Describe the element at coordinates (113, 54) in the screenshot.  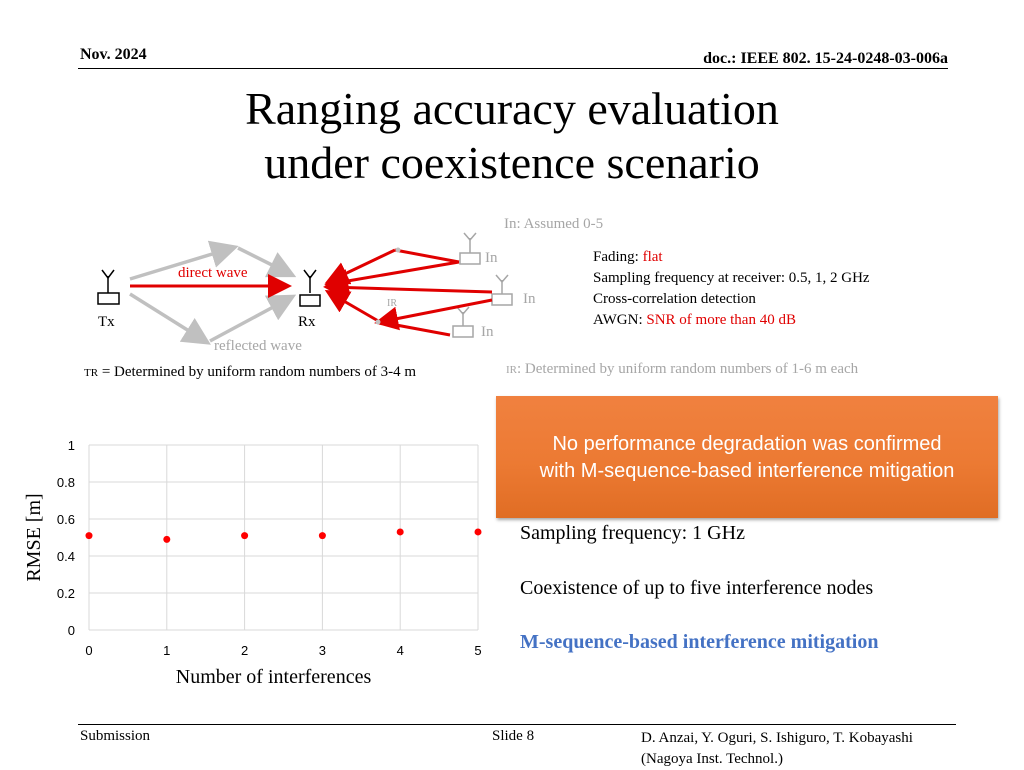
I see `header-date: Nov. 2024` at that location.